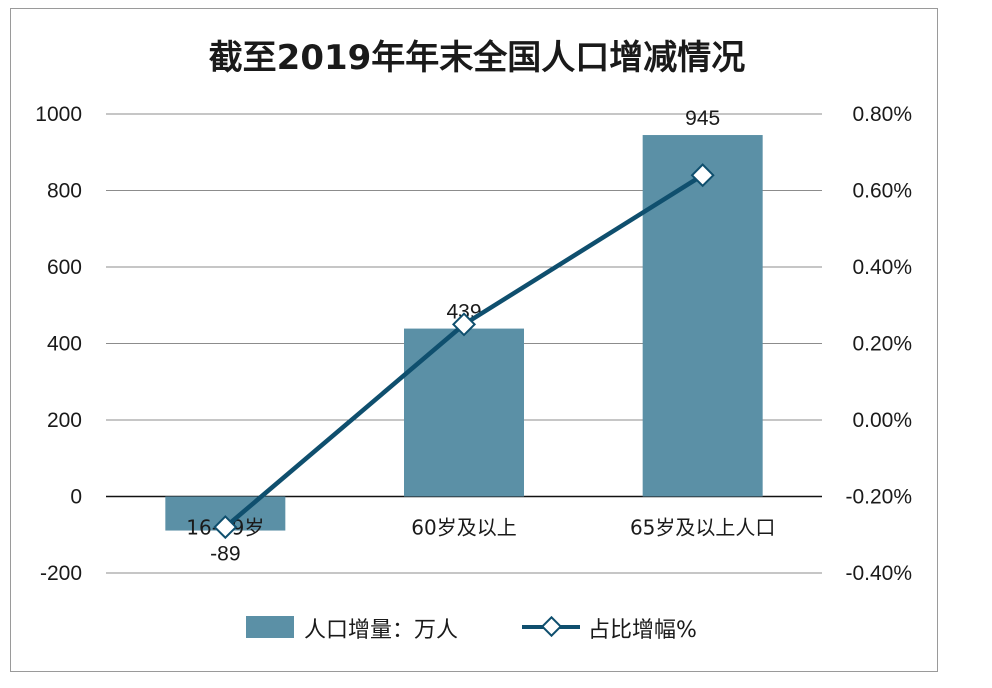  I want to click on bar-data-label: -89, so click(225, 554).